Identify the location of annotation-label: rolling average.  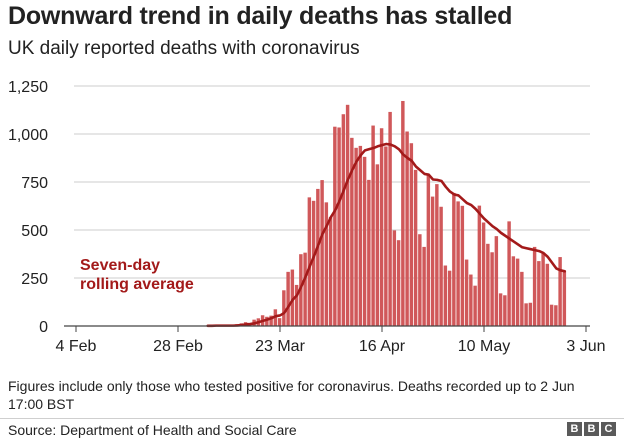
(137, 284).